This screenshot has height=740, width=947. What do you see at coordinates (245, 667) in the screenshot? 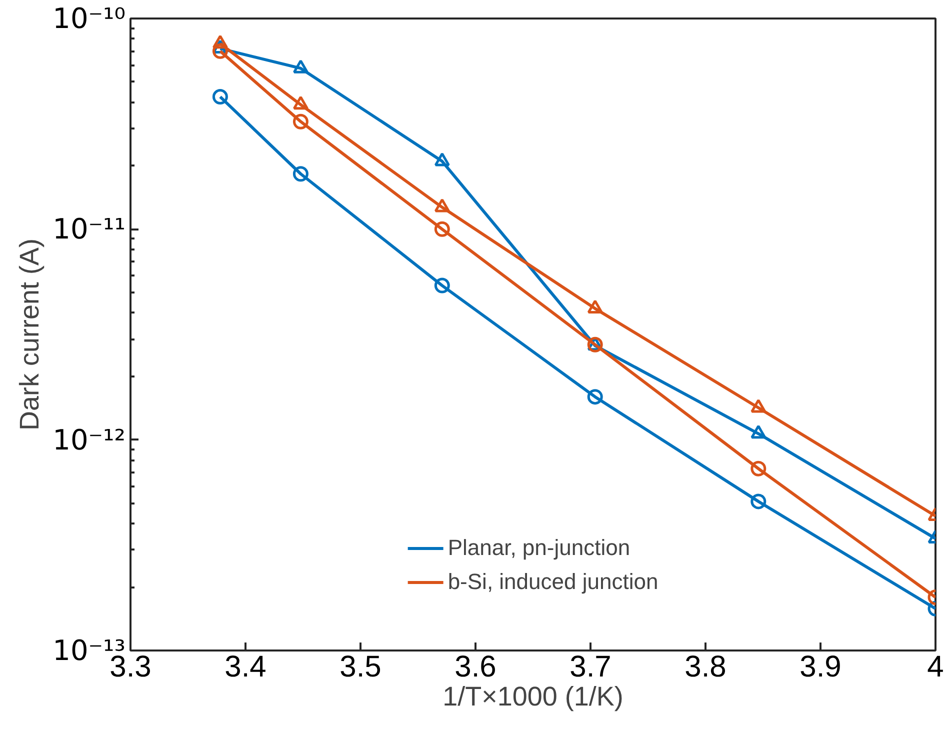
I see `x-tick-label: 3.4` at bounding box center [245, 667].